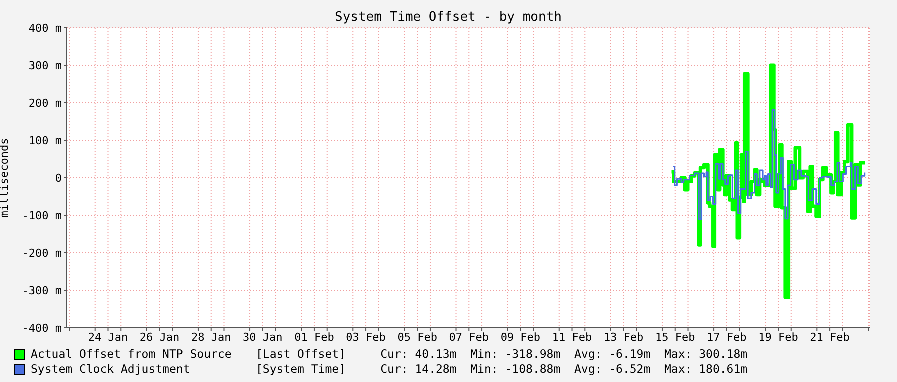 Image resolution: width=897 pixels, height=382 pixels. What do you see at coordinates (211, 337) in the screenshot?
I see `x-tick-label: 28 Jan` at bounding box center [211, 337].